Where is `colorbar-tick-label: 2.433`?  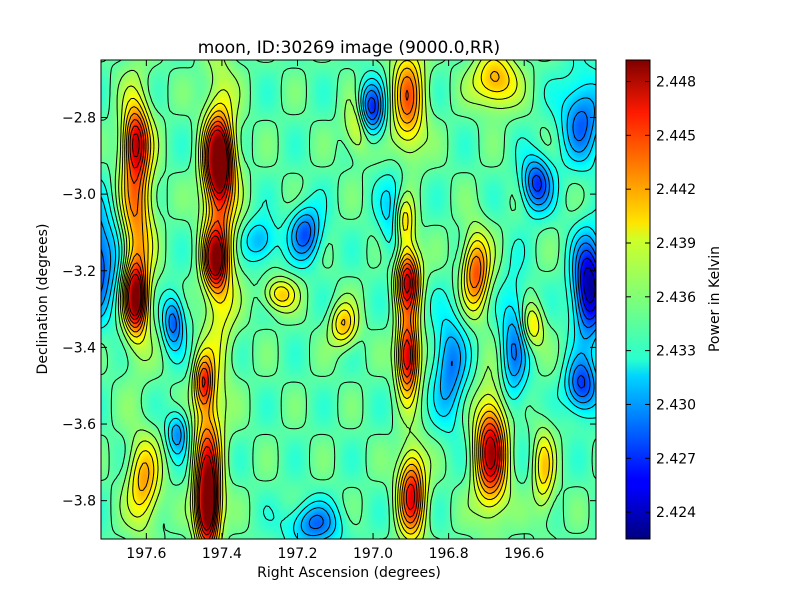 colorbar-tick-label: 2.433 is located at coordinates (676, 352).